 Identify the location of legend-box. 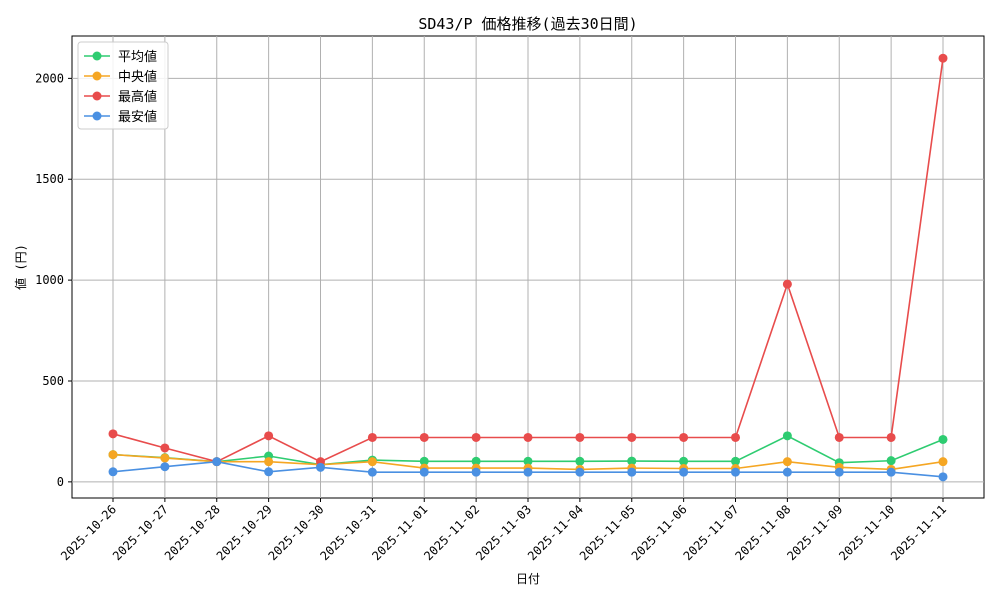
(123, 85).